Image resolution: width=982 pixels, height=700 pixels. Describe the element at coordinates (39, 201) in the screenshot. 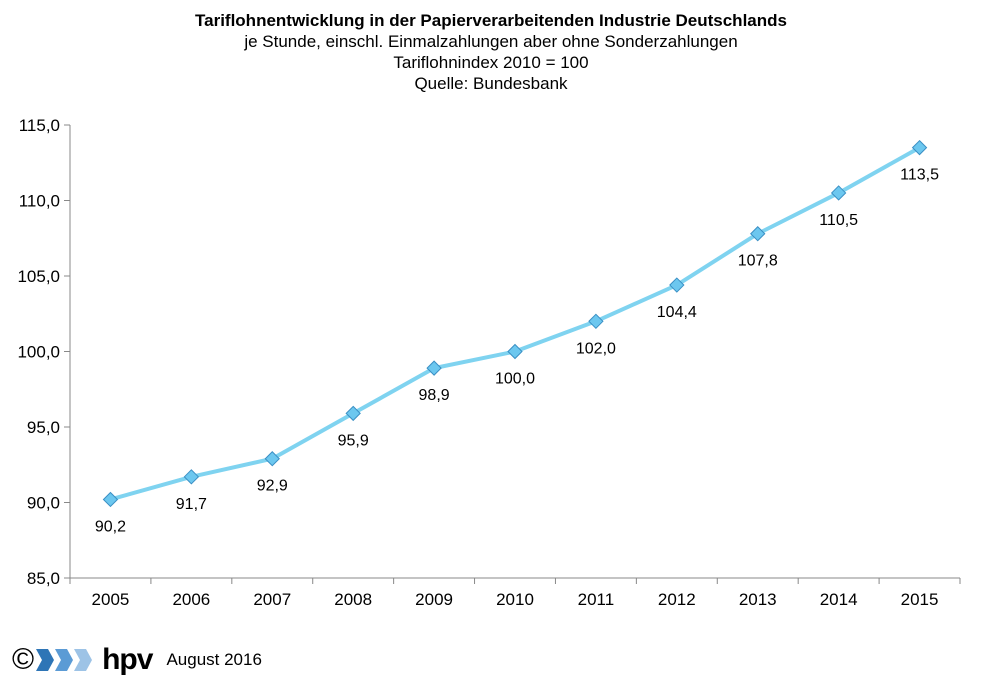

I see `y-tick-label: 110,0` at that location.